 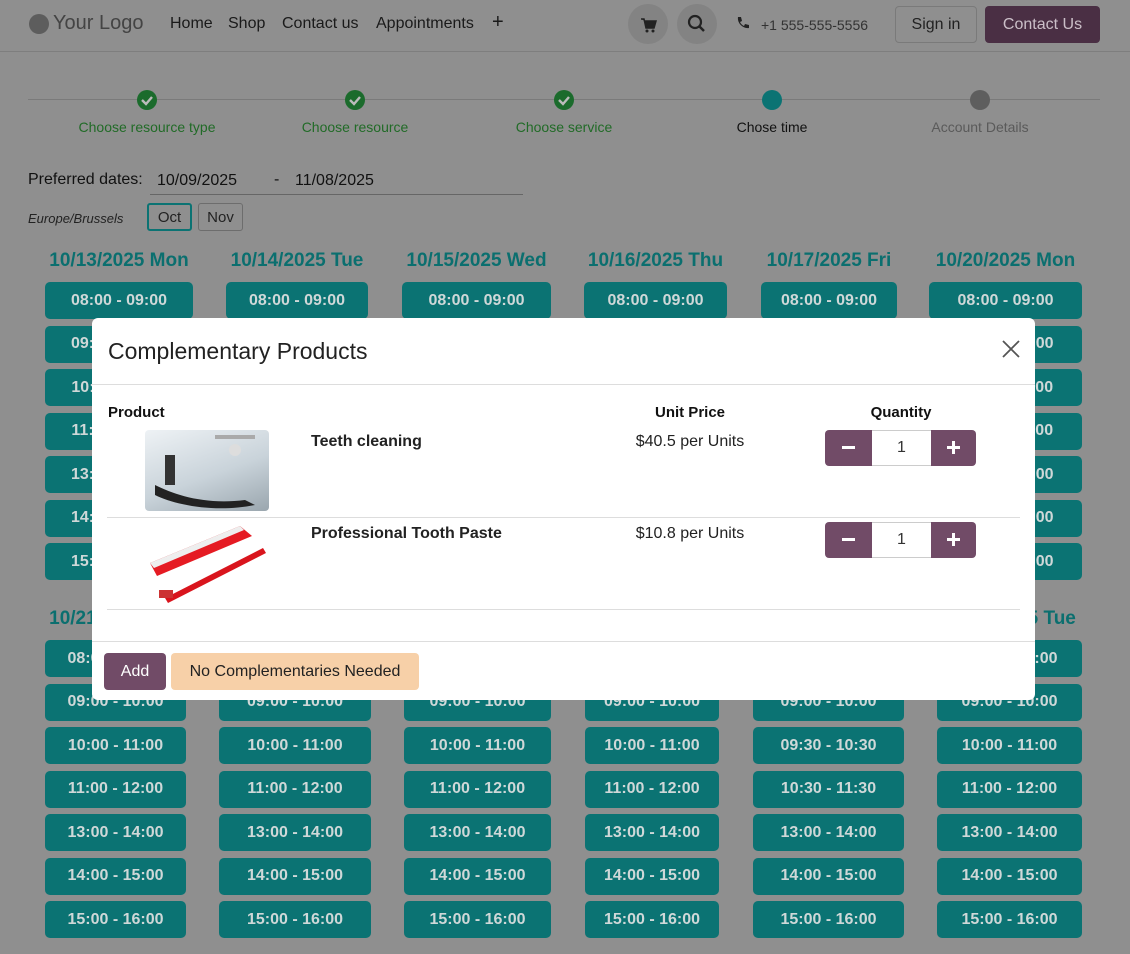 What do you see at coordinates (564, 127) in the screenshot?
I see `step-label: Choose service` at bounding box center [564, 127].